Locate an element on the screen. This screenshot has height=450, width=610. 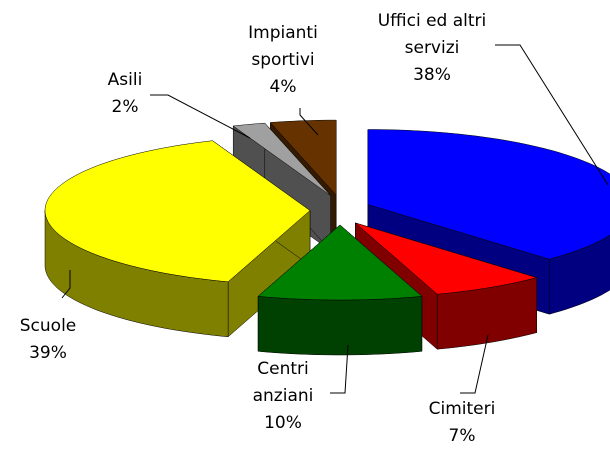
slice-name: Impianti sportivi is located at coordinates (283, 46).